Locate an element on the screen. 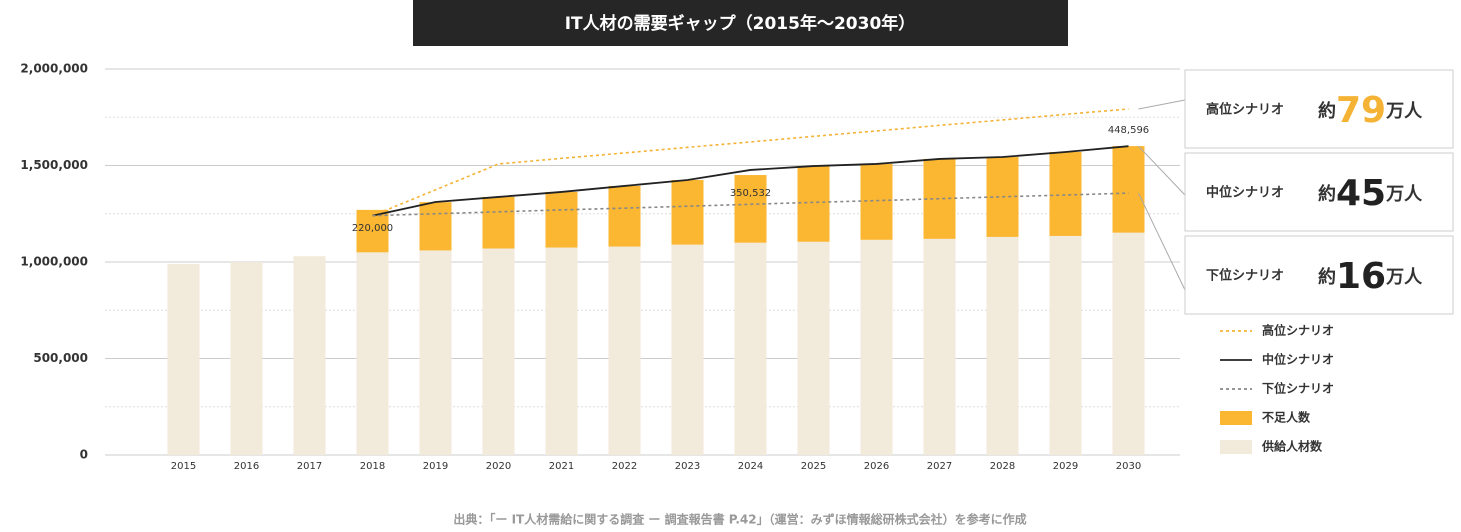 The image size is (1461, 532). chart-title: IT人材の需要ギャップ（2015年〜2030年） is located at coordinates (740, 23).